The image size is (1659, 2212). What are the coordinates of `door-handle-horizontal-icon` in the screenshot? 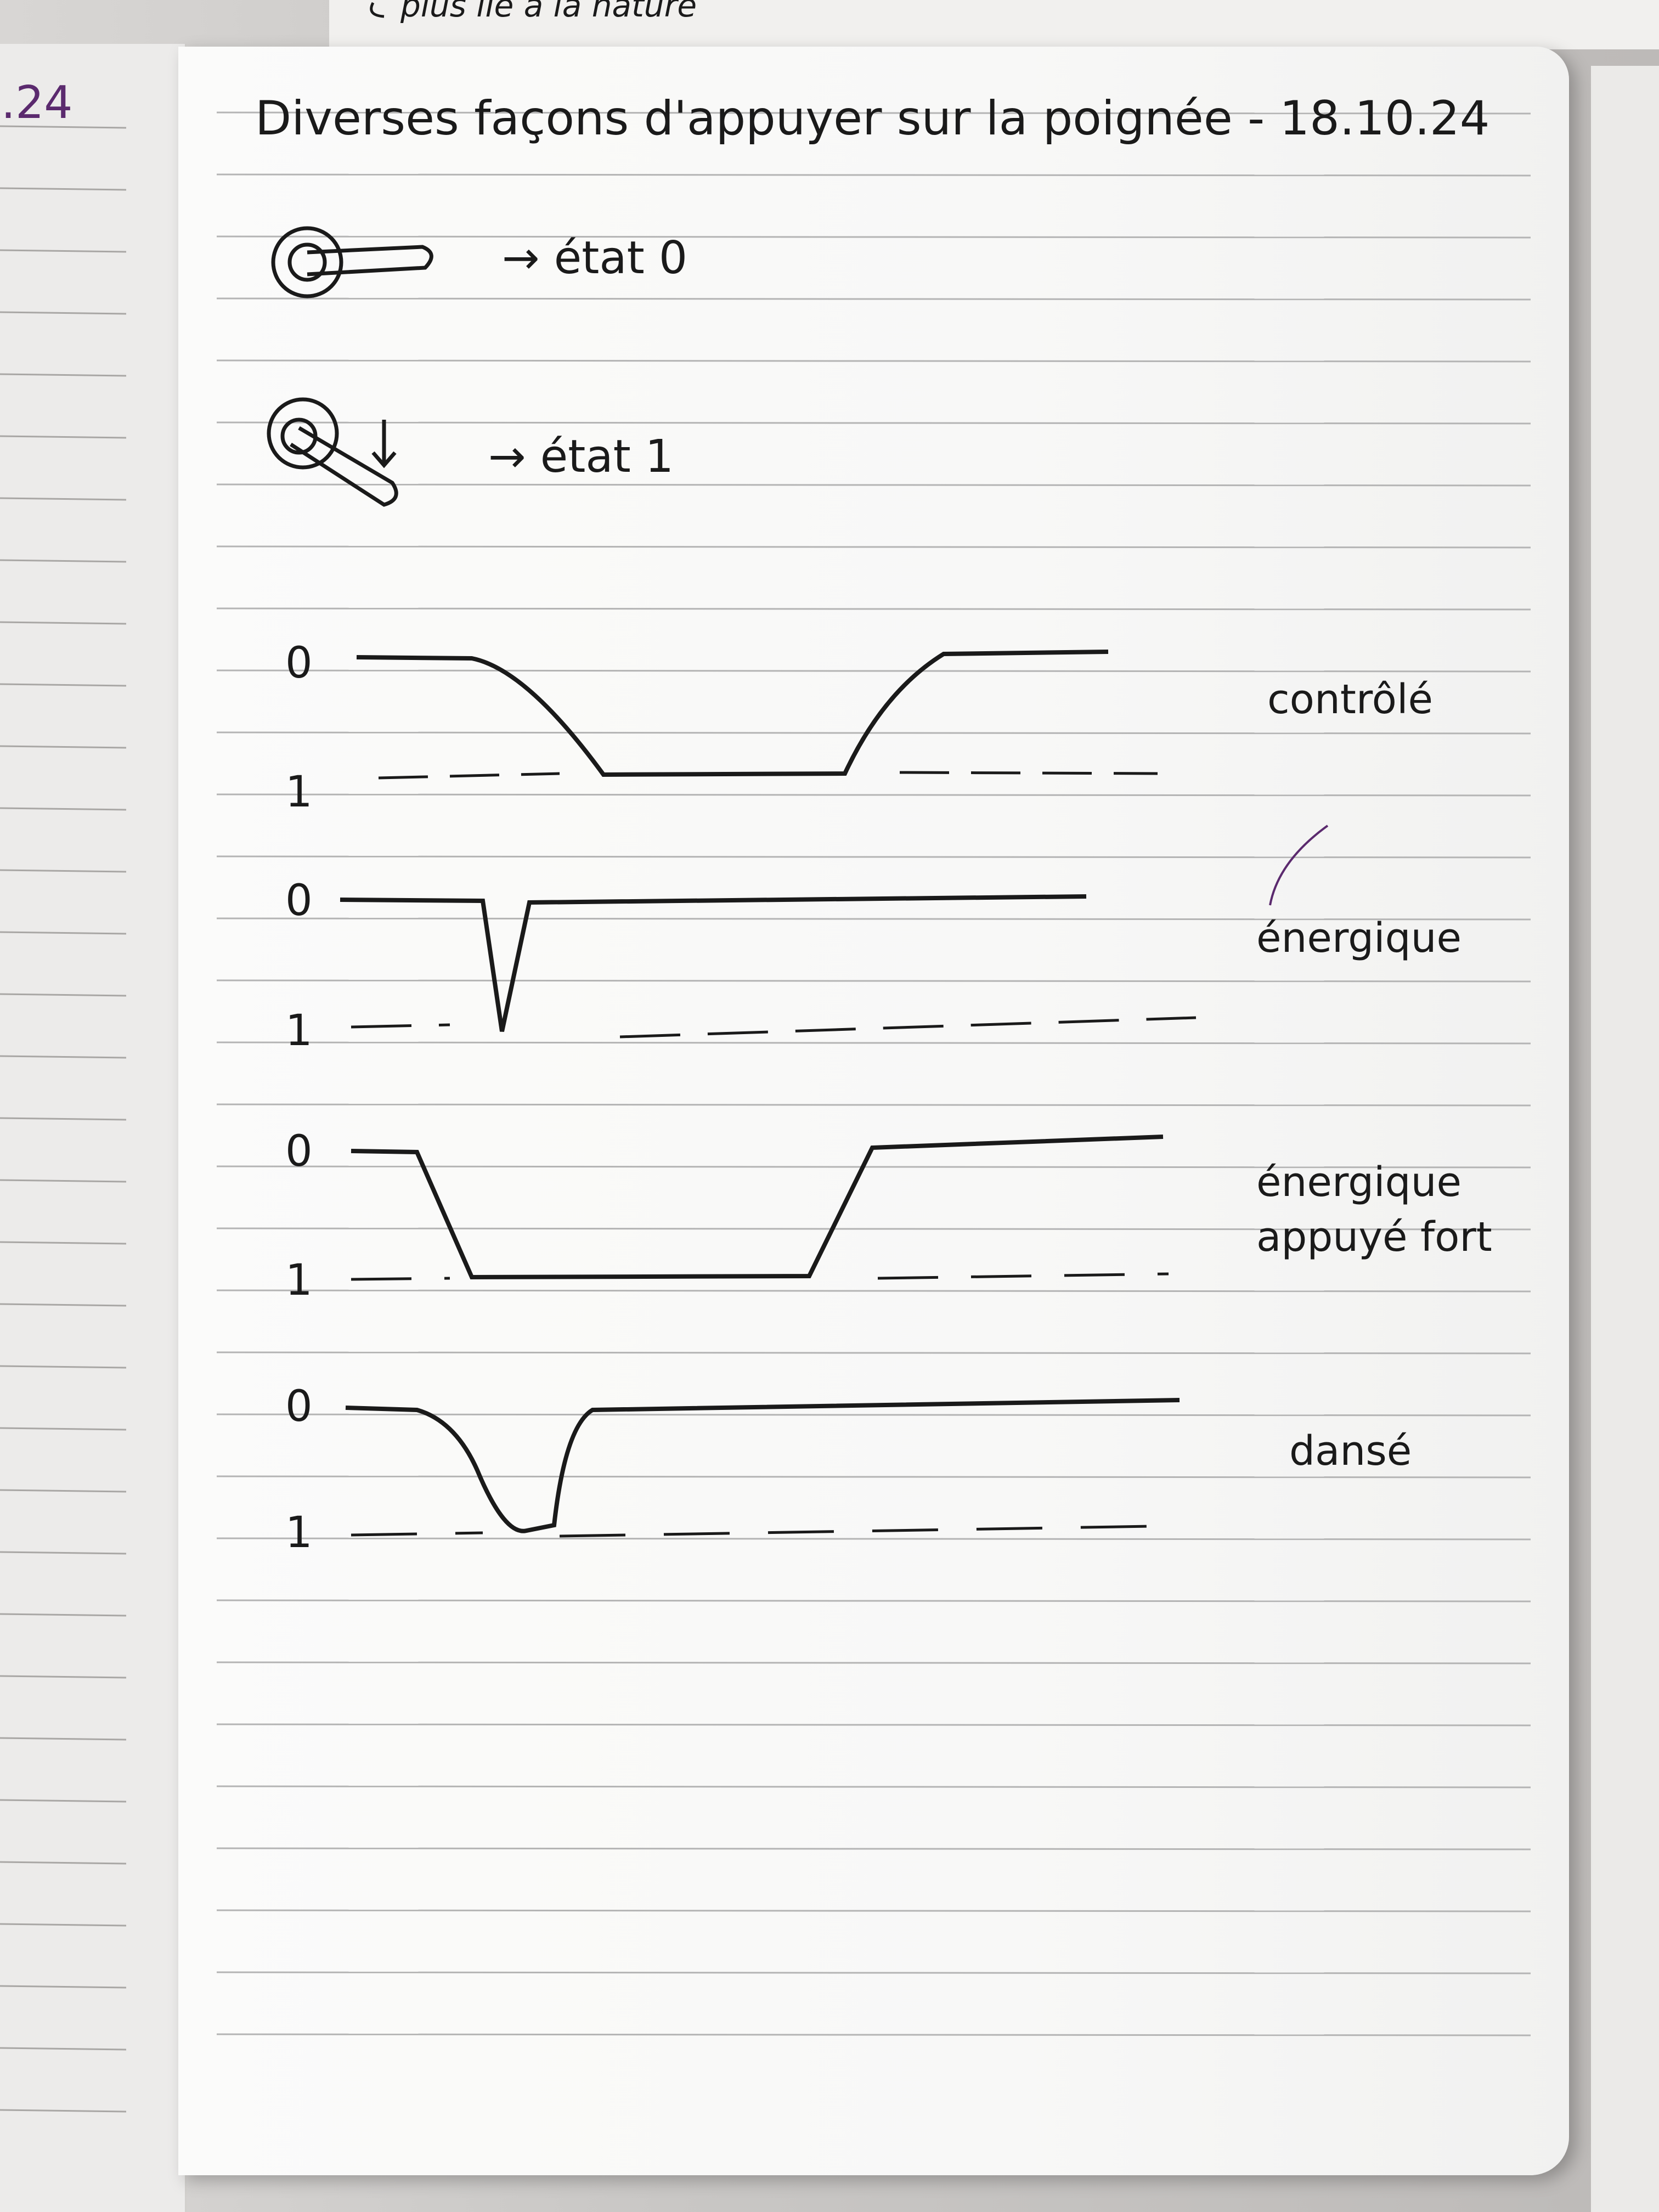 It's located at (352, 262).